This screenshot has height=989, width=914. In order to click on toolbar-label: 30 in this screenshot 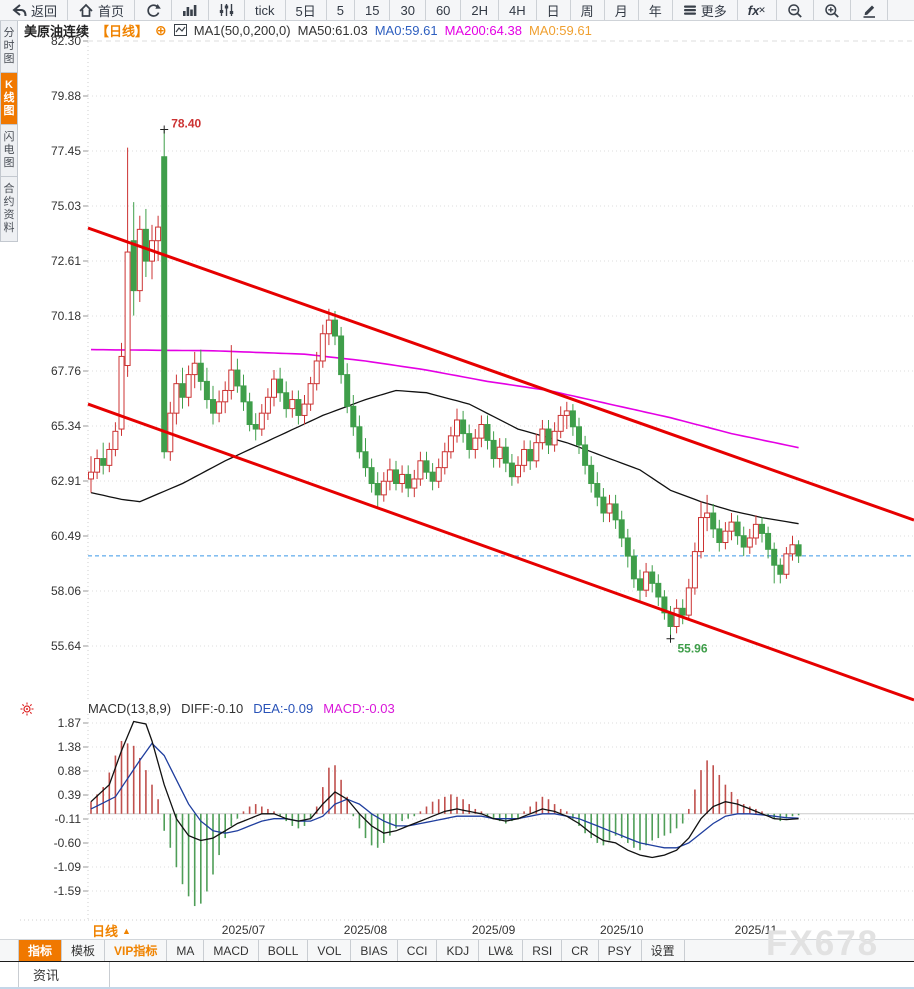, I will do `click(407, 10)`.